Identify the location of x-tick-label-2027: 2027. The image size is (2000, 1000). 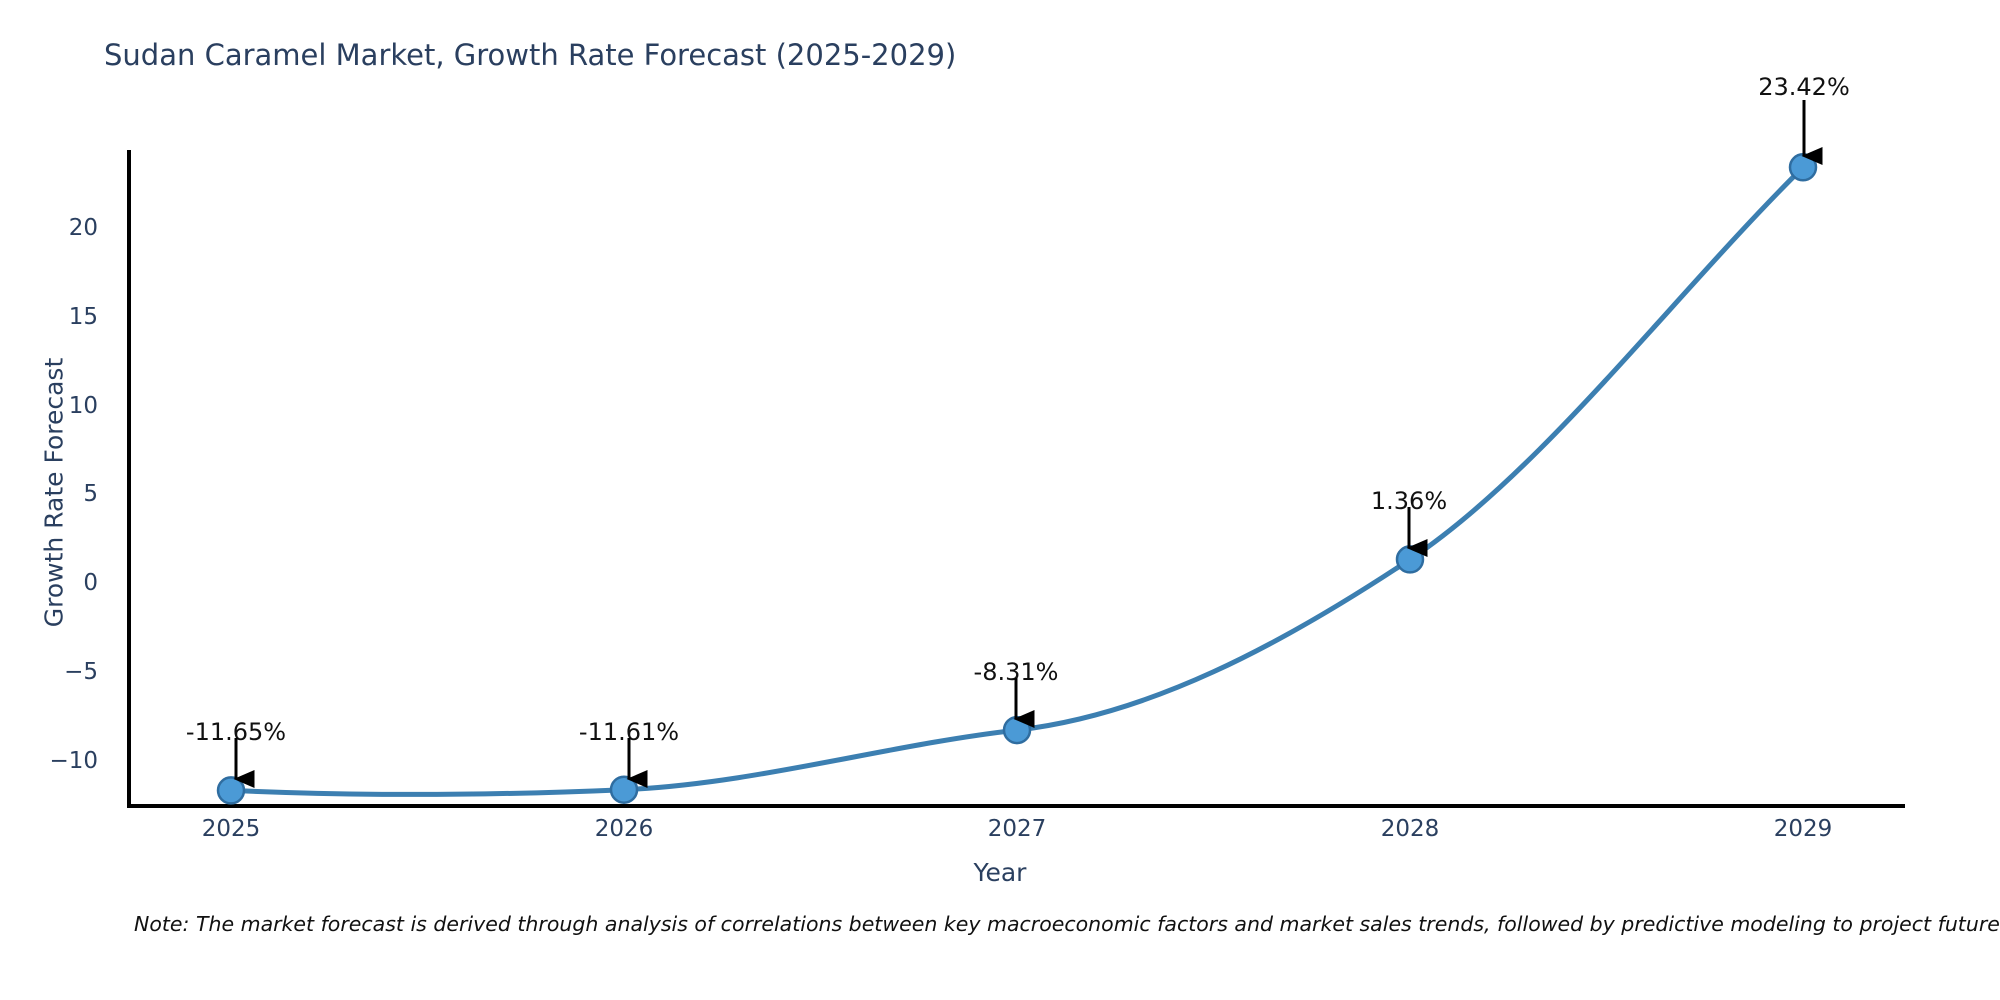
(1017, 829).